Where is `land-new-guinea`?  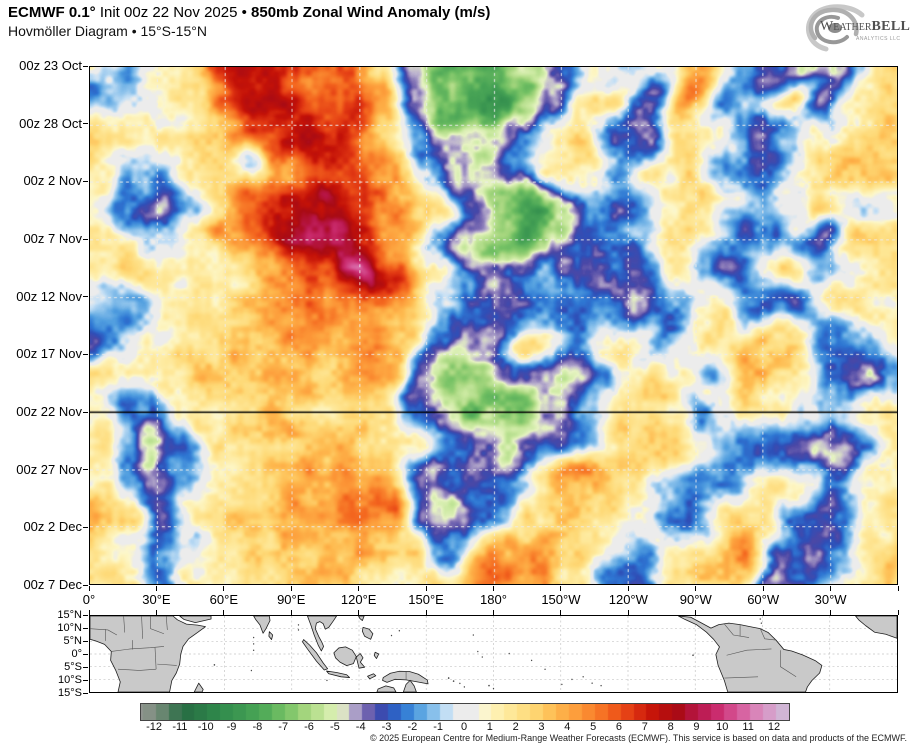
land-new-guinea is located at coordinates (406, 677).